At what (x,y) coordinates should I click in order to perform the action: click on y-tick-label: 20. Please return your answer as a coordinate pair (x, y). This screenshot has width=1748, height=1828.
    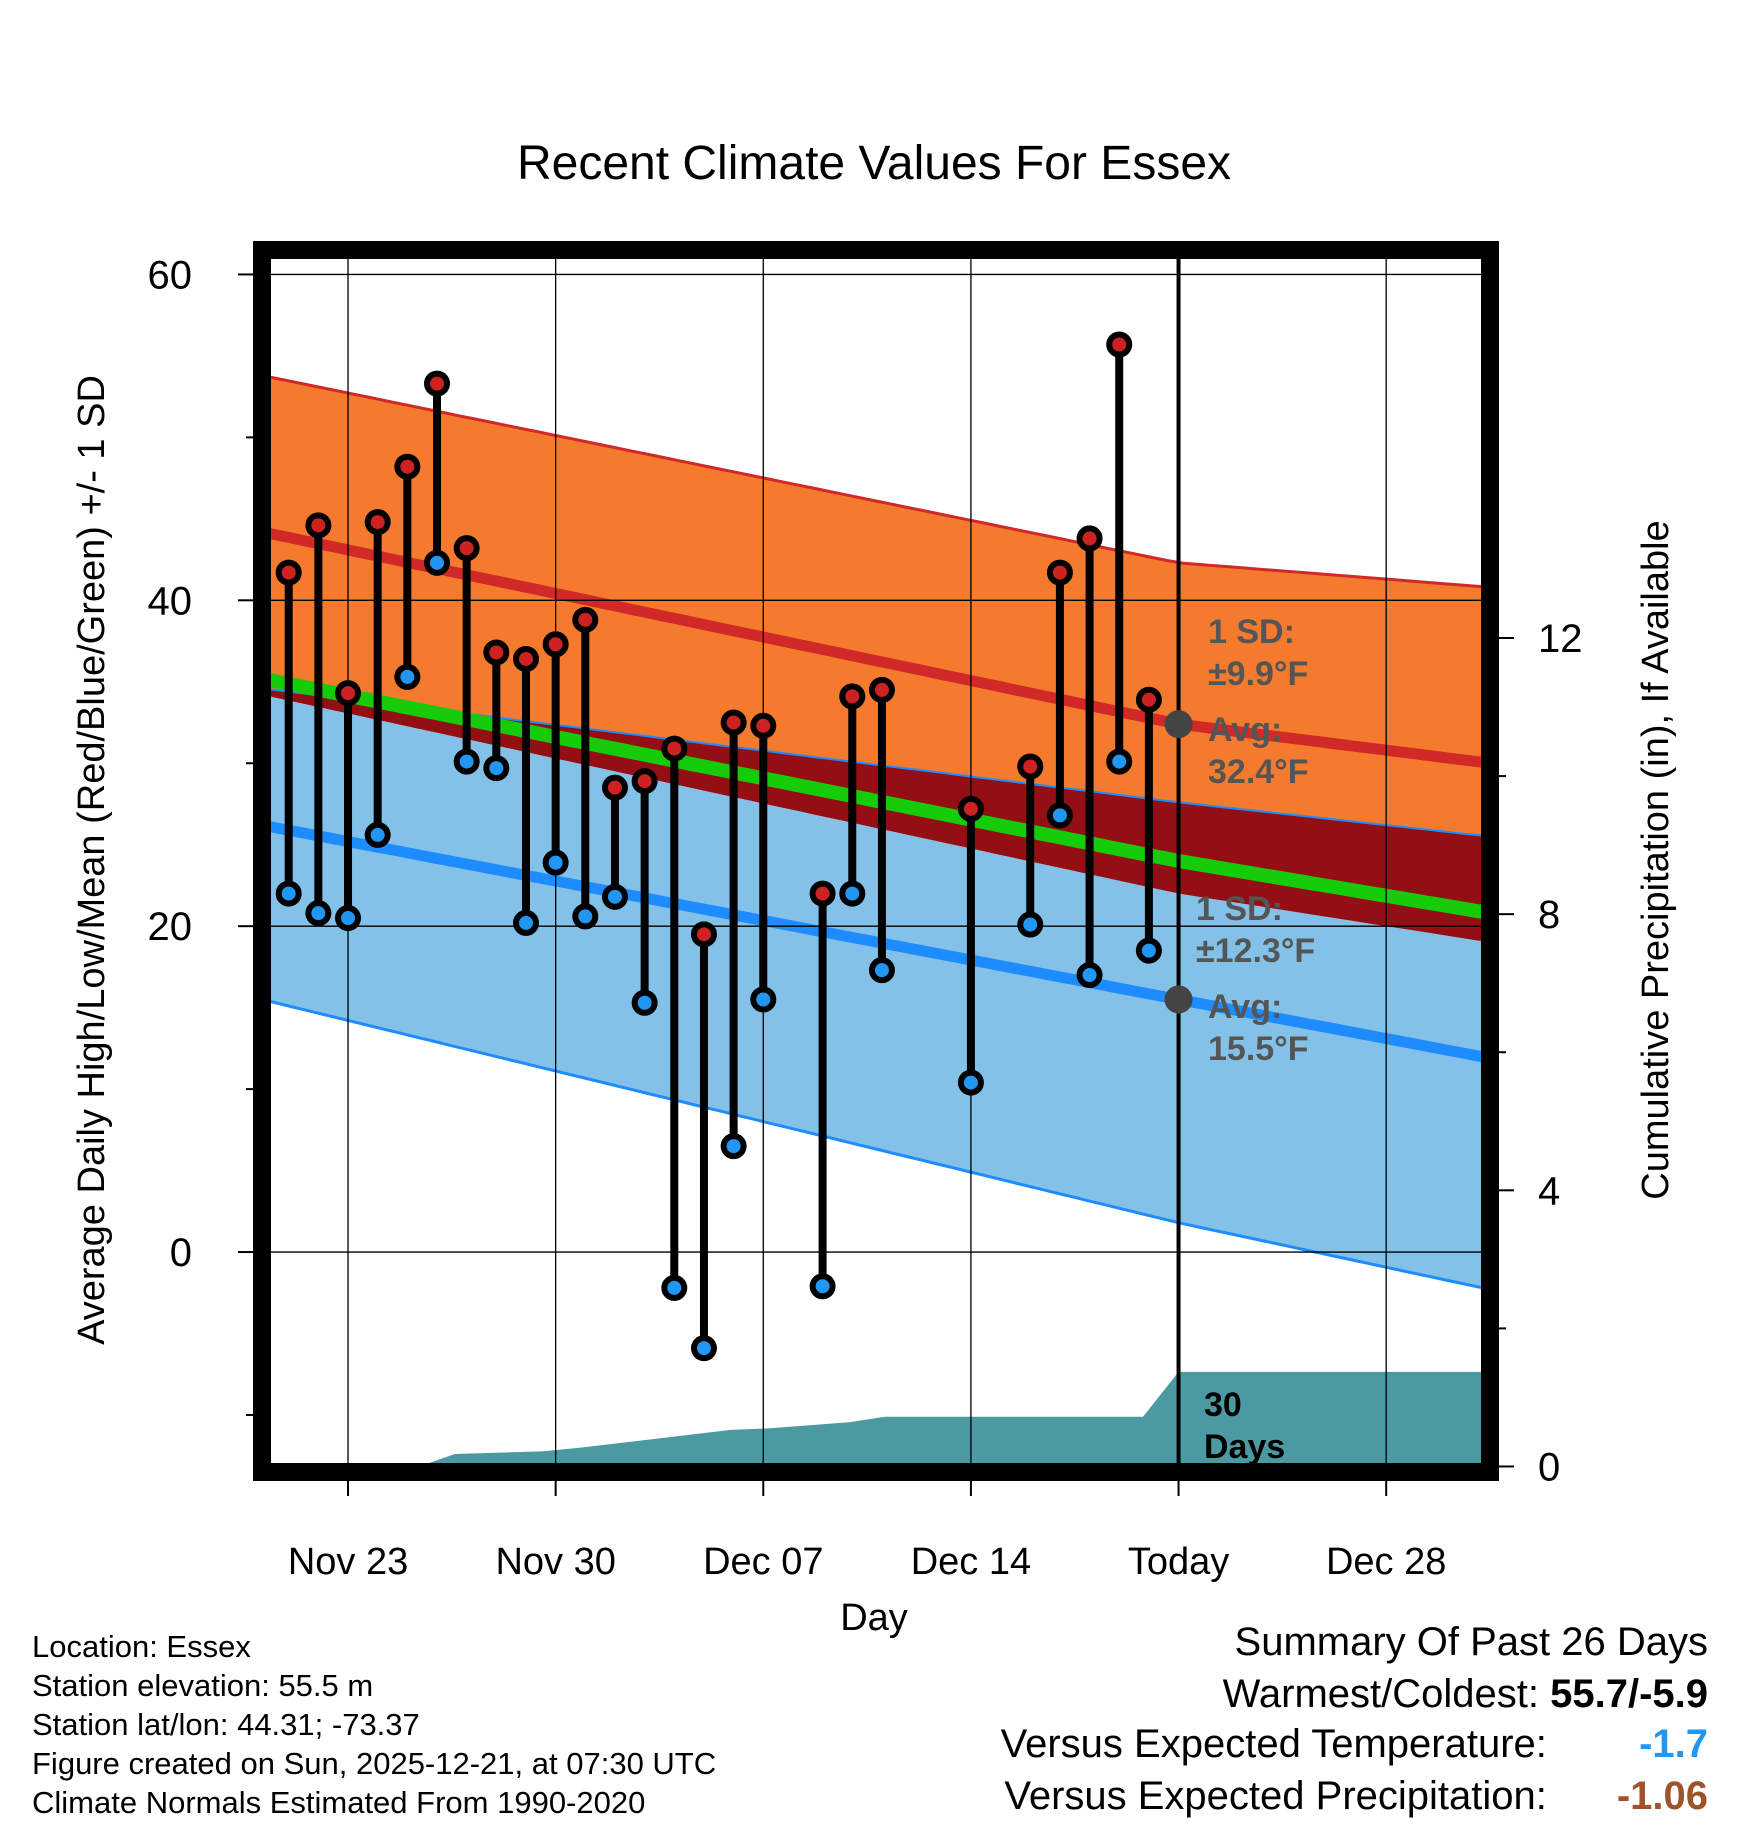
    Looking at the image, I should click on (170, 927).